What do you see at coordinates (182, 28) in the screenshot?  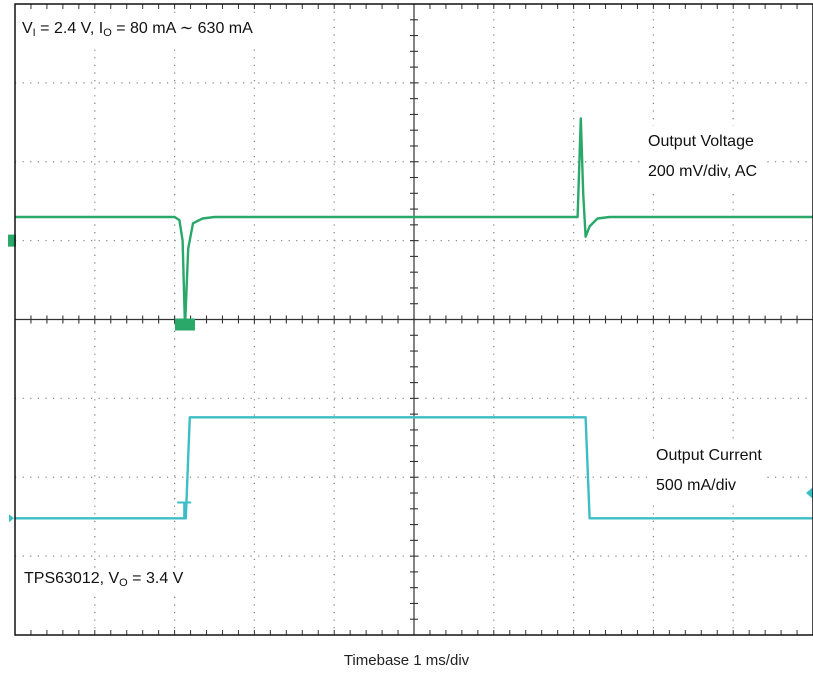 I see `io-value: = 80 mA ∼ 630 mA` at bounding box center [182, 28].